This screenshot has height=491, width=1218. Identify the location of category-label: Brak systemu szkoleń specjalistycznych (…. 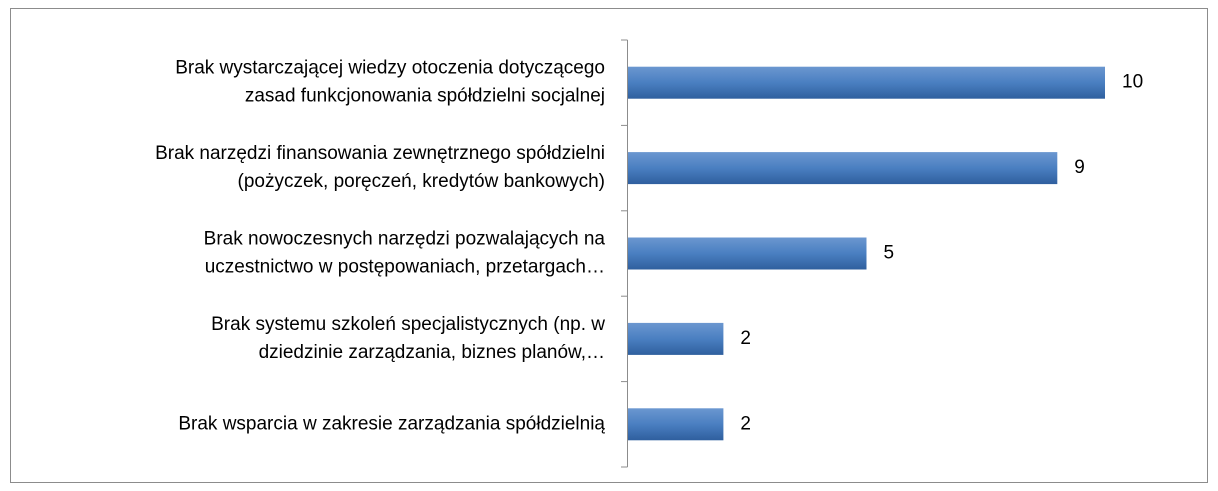
(408, 324).